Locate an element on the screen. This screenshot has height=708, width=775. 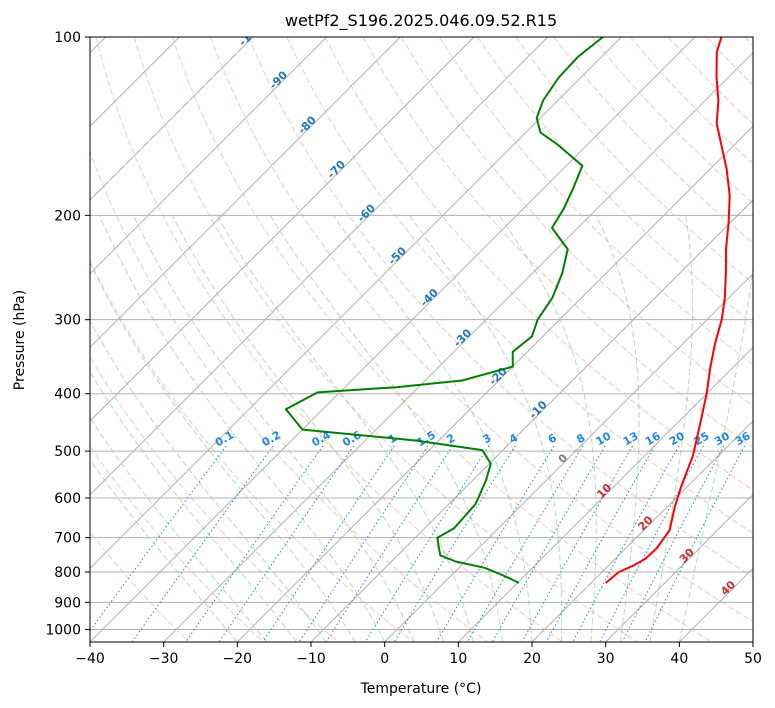
mixing-ratio-label: 0.2 is located at coordinates (271, 438).